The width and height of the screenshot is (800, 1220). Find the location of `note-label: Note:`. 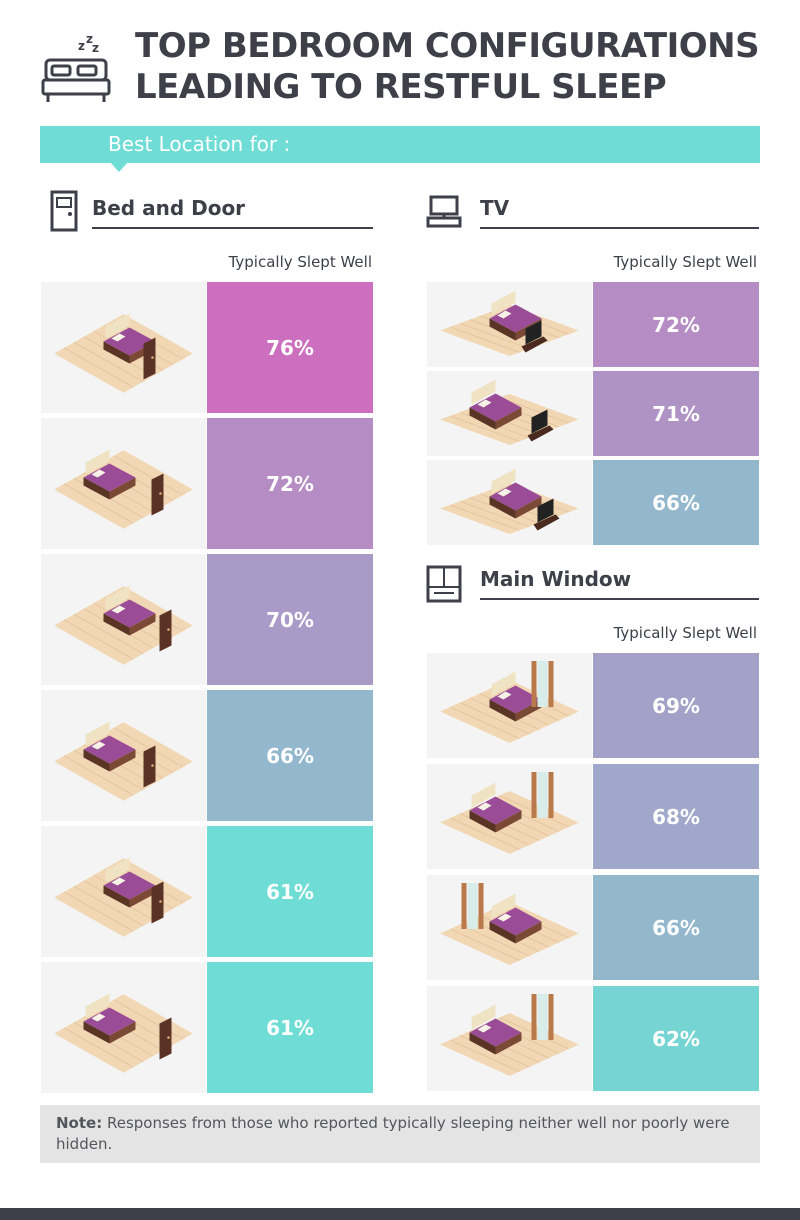

note-label: Note: is located at coordinates (79, 1123).